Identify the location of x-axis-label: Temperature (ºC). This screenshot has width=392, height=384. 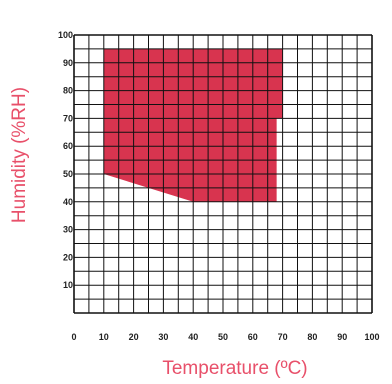
(234, 368).